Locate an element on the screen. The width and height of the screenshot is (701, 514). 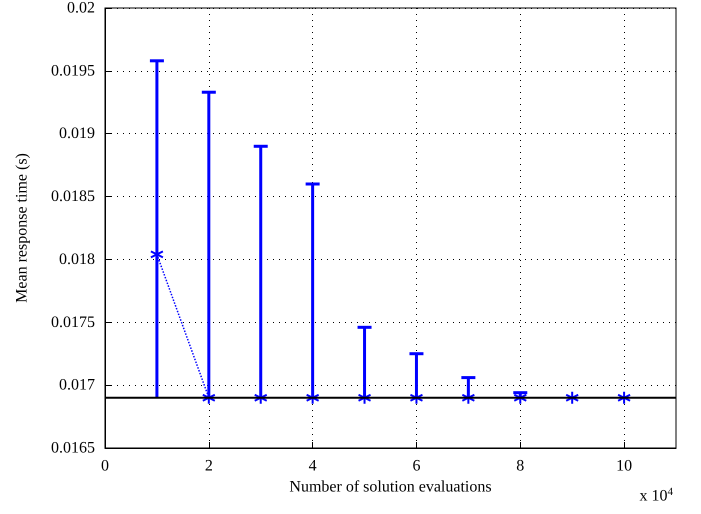
y-tick-label: 0.0175 is located at coordinates (73, 322).